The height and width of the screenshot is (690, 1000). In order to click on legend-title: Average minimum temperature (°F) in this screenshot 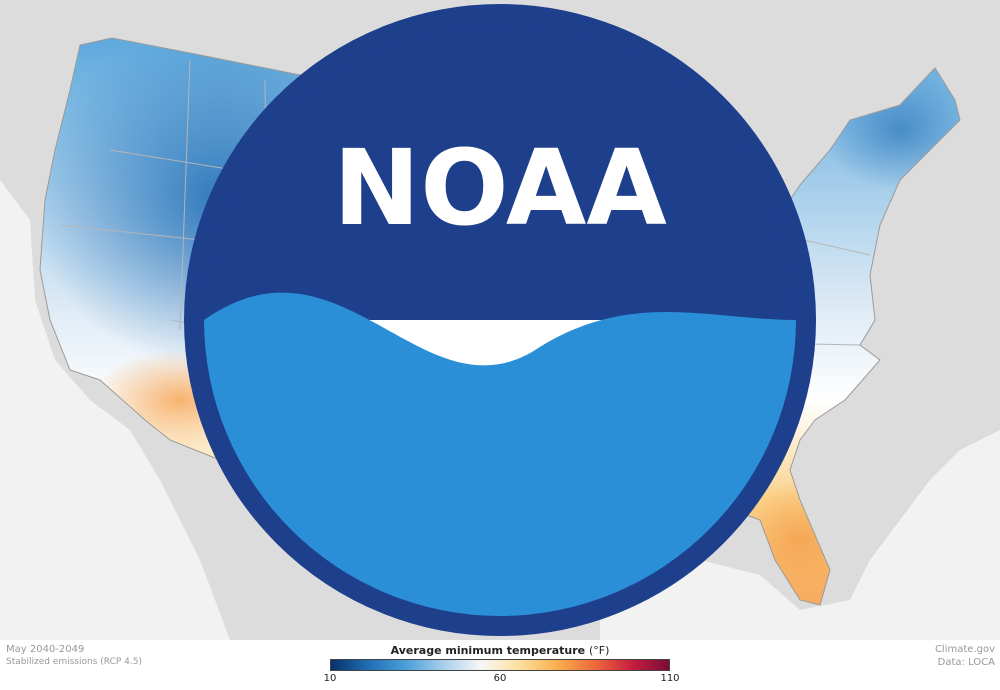, I will do `click(500, 650)`.